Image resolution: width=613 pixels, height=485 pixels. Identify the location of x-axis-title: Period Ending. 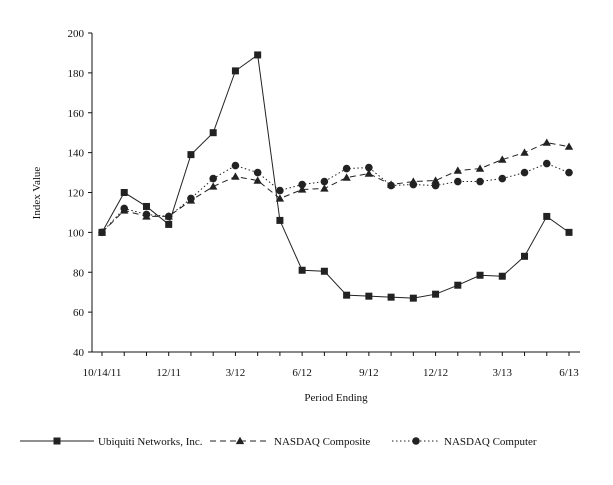
(336, 398).